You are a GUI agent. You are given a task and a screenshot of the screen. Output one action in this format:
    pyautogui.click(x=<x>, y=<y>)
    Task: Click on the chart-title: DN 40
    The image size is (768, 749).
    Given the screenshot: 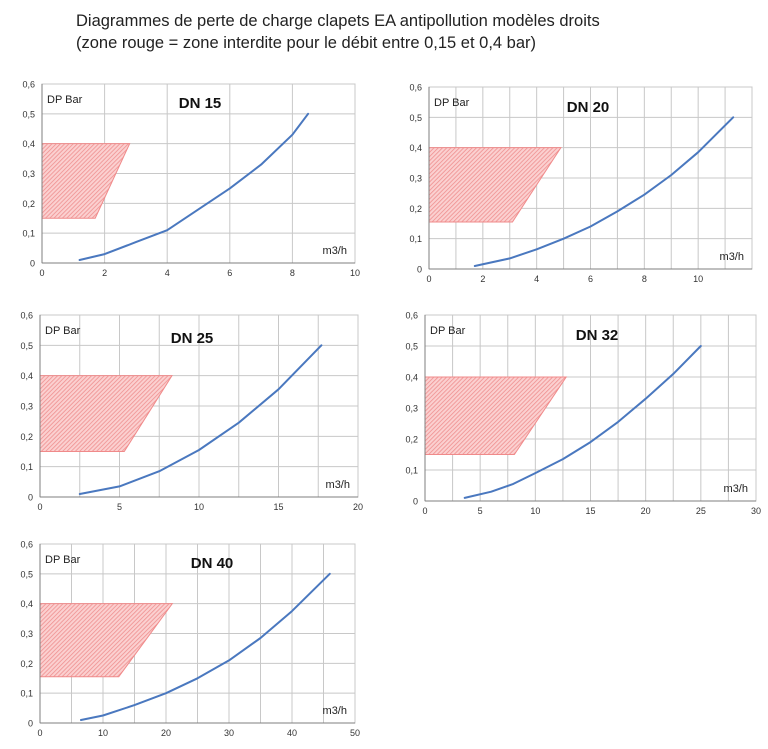 What is the action you would take?
    pyautogui.click(x=212, y=563)
    